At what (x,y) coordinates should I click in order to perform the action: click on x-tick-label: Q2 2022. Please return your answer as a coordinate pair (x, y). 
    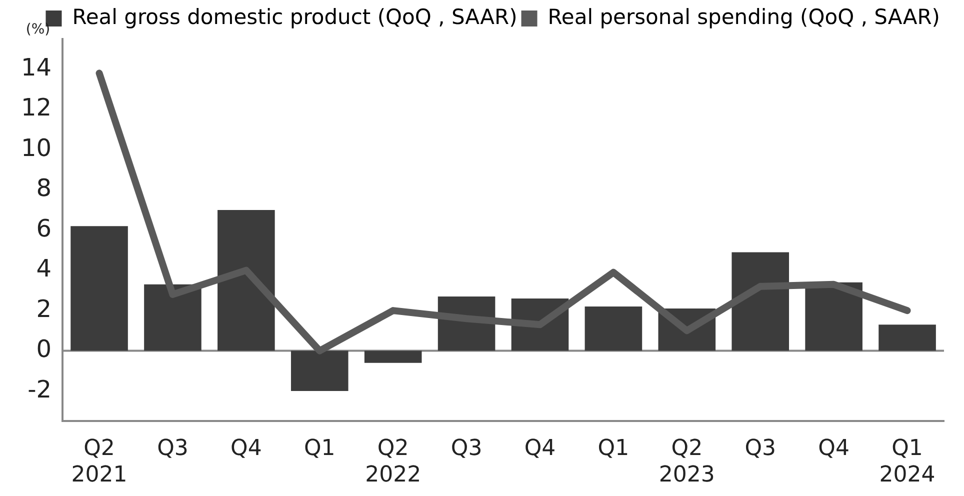
    Looking at the image, I should click on (393, 462).